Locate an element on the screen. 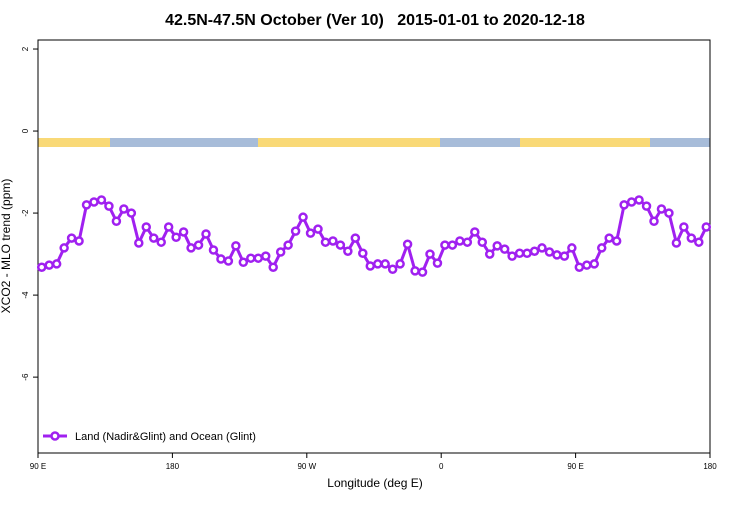 The width and height of the screenshot is (750, 505). y-axis-label: XCO2 - MLO trend (ppm) is located at coordinates (6, 246).